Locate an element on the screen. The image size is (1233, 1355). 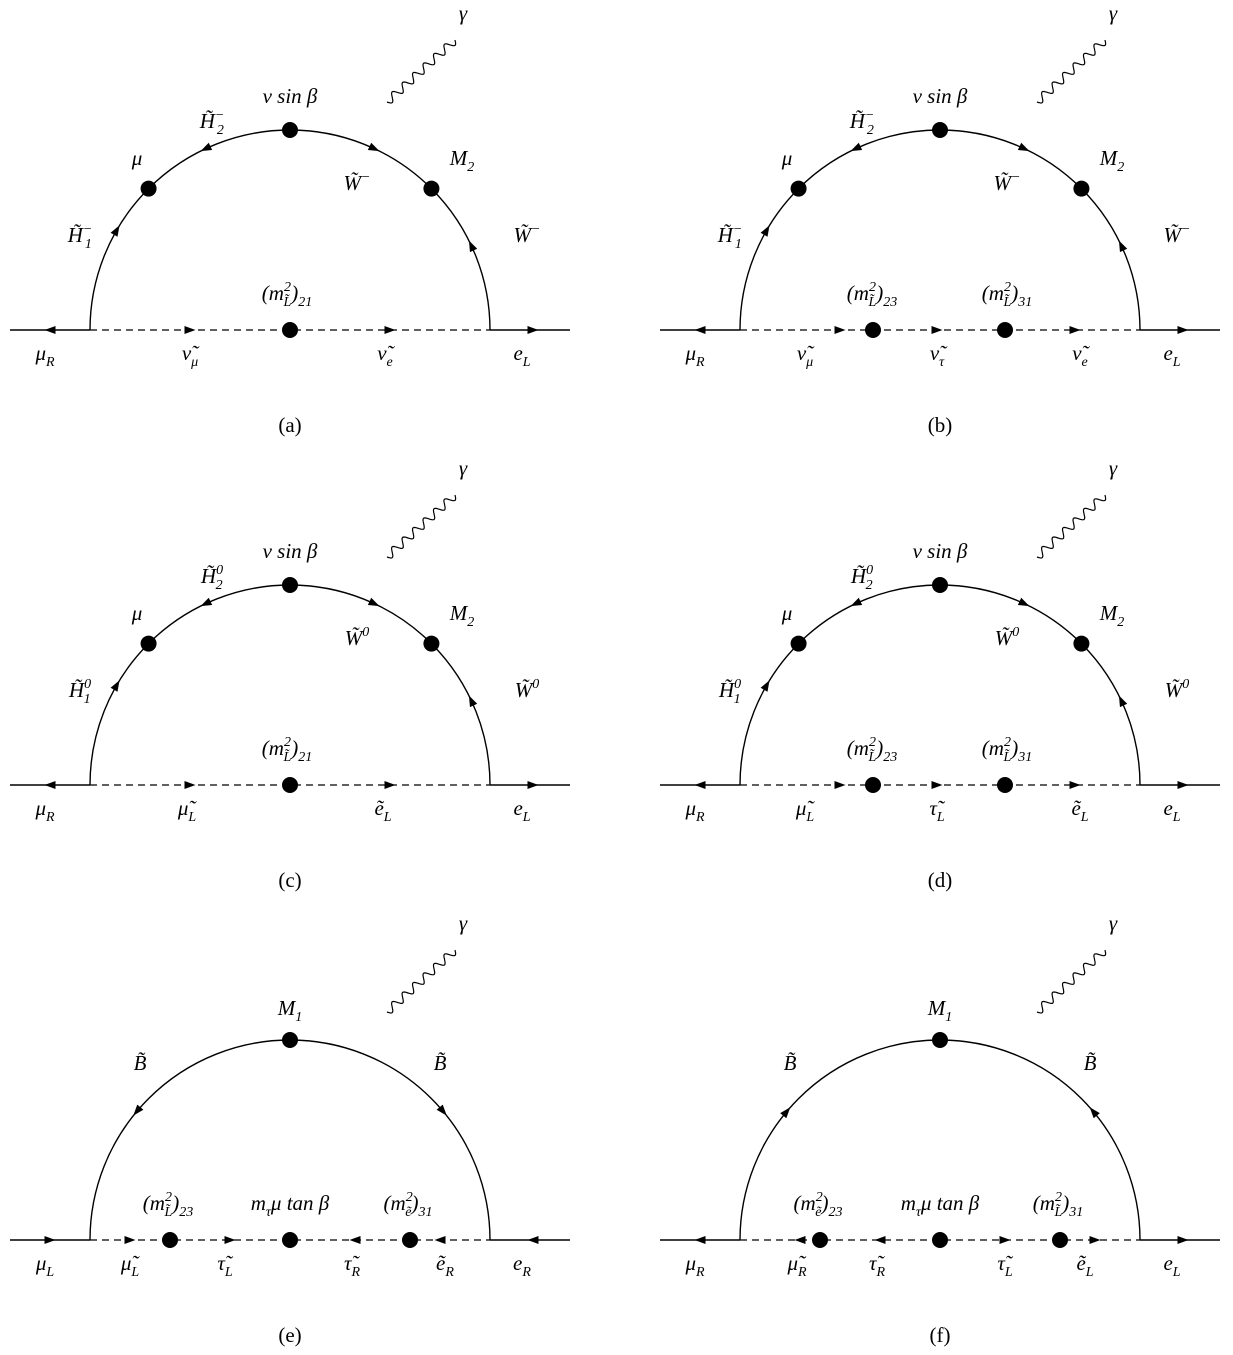
particle-label: W̃0 is located at coordinates (1177, 689).